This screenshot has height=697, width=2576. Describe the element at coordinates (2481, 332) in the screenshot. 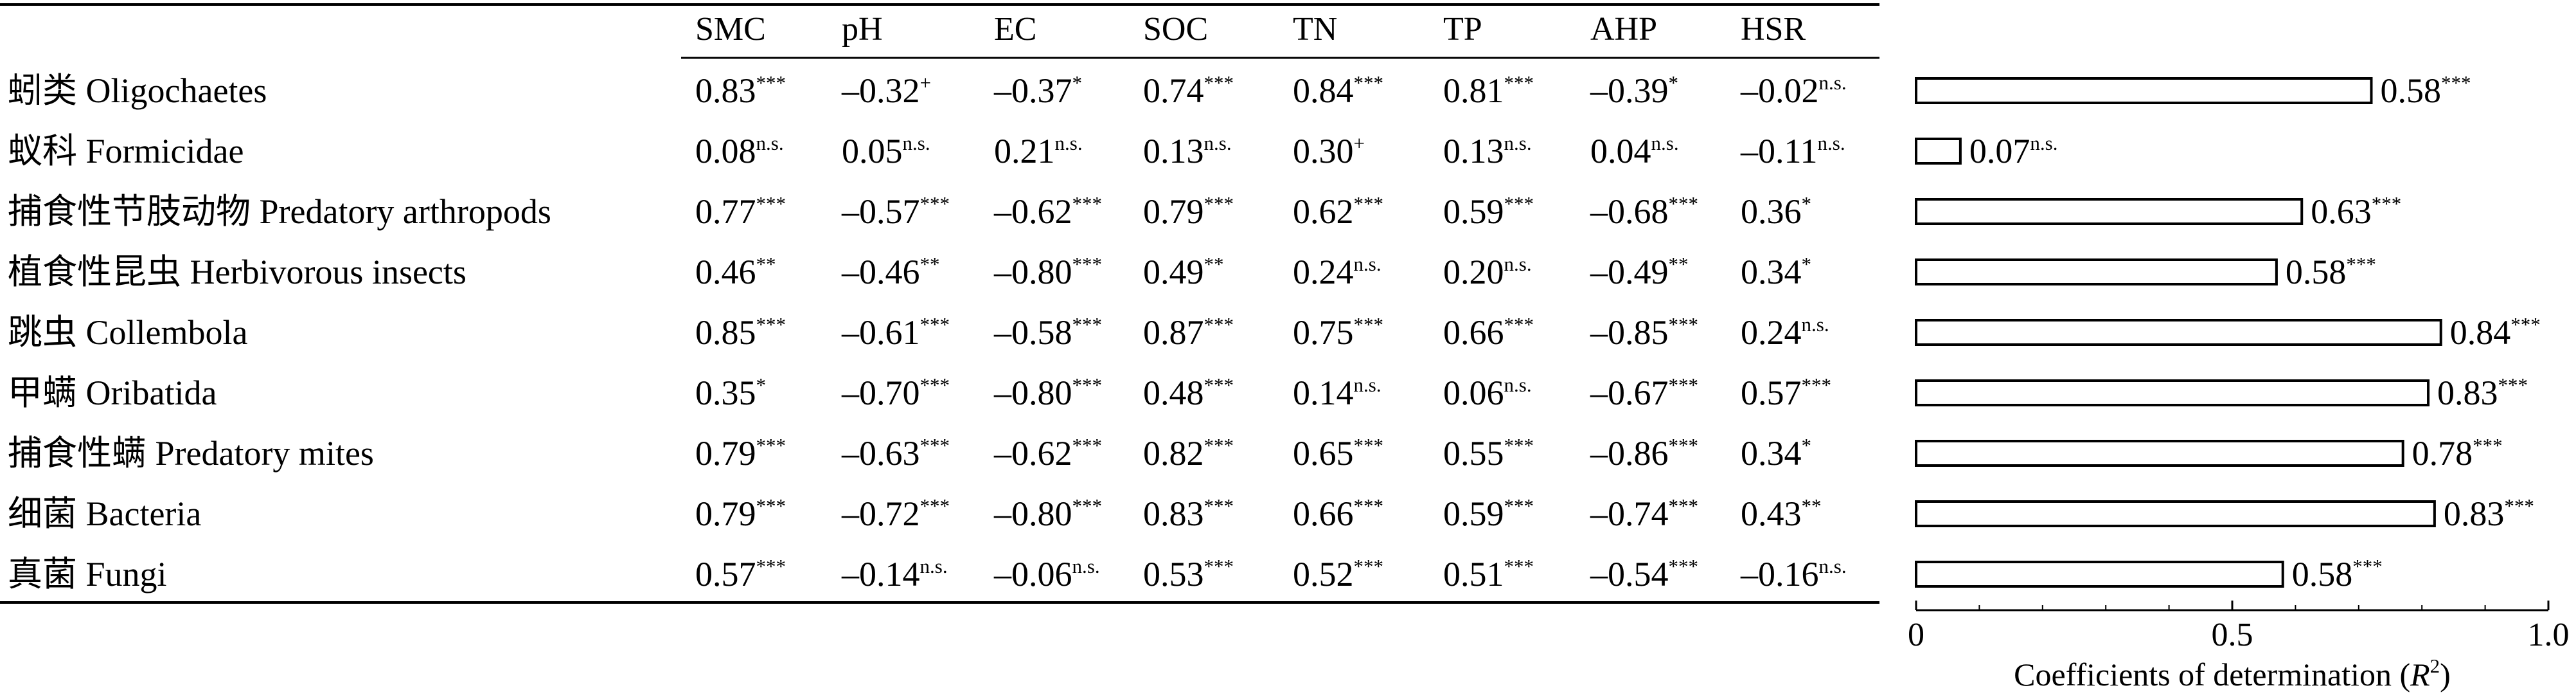

I see `bar-value-label-value: 0.84` at that location.